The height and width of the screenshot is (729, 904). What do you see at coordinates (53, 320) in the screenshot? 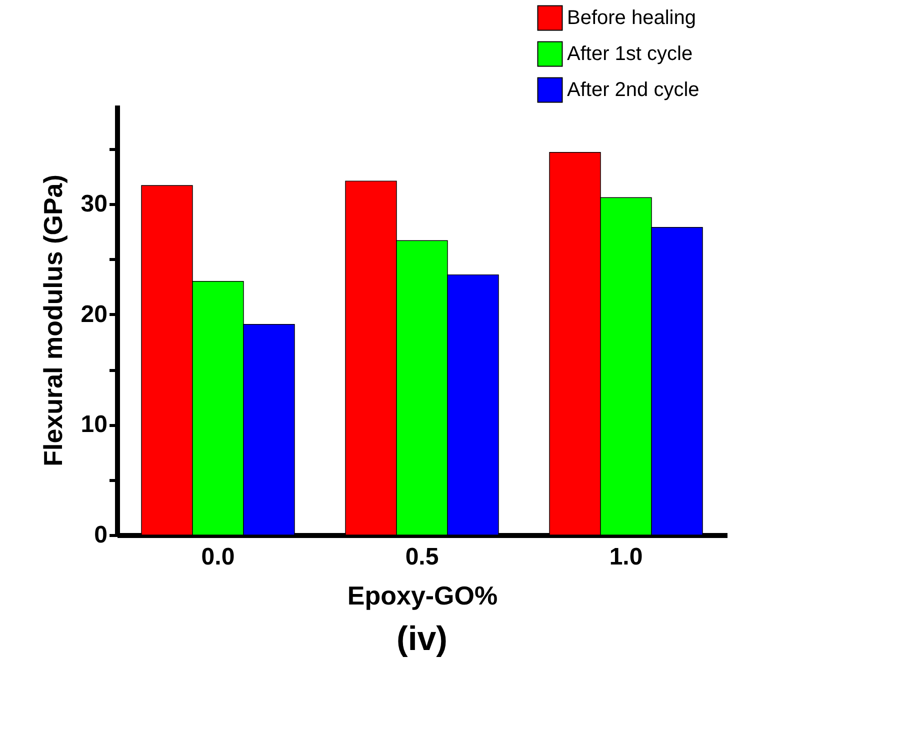
I see `y-axis-title: Flexural modulus (GPa)` at bounding box center [53, 320].